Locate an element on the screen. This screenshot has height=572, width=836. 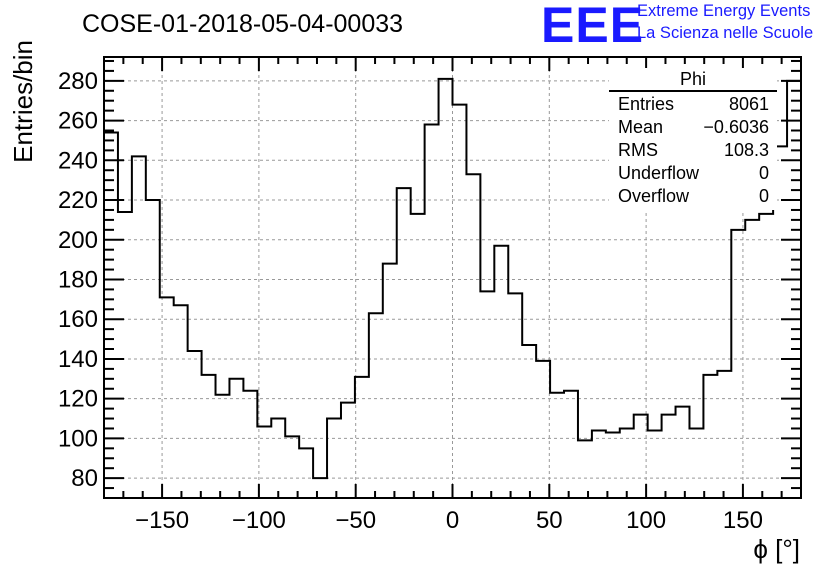
y-tick-label: 220 is located at coordinates (78, 200).